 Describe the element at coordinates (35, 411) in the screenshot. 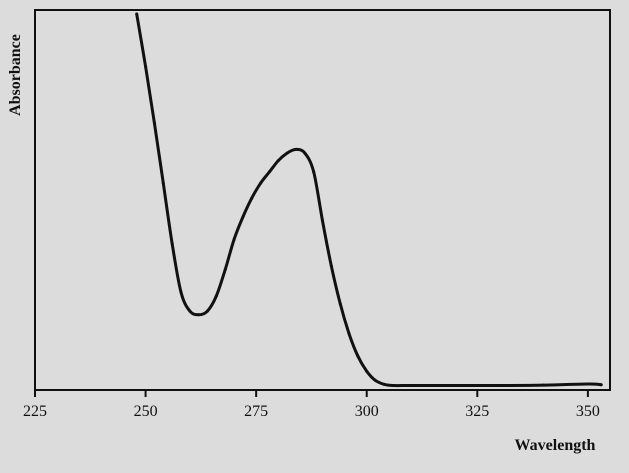

I see `x-tick-label: 225` at that location.